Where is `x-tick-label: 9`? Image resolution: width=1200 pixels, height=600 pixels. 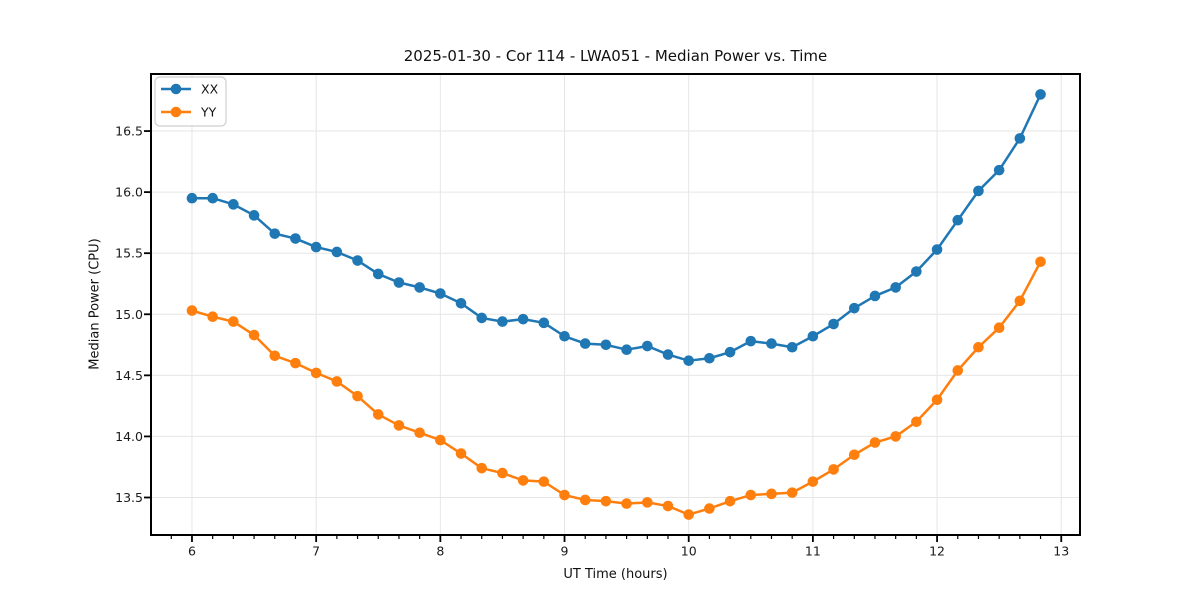
x-tick-label: 9 is located at coordinates (565, 551).